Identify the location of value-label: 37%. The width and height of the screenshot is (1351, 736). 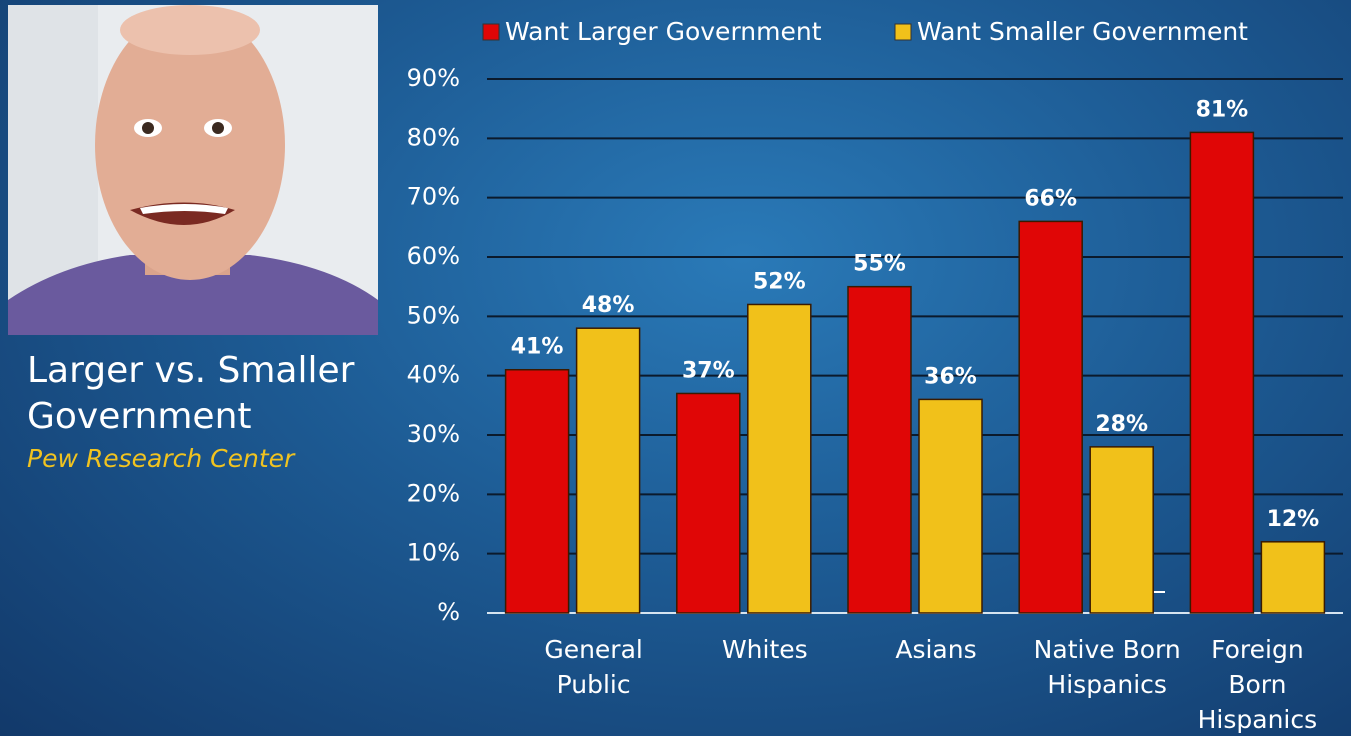
(708, 370).